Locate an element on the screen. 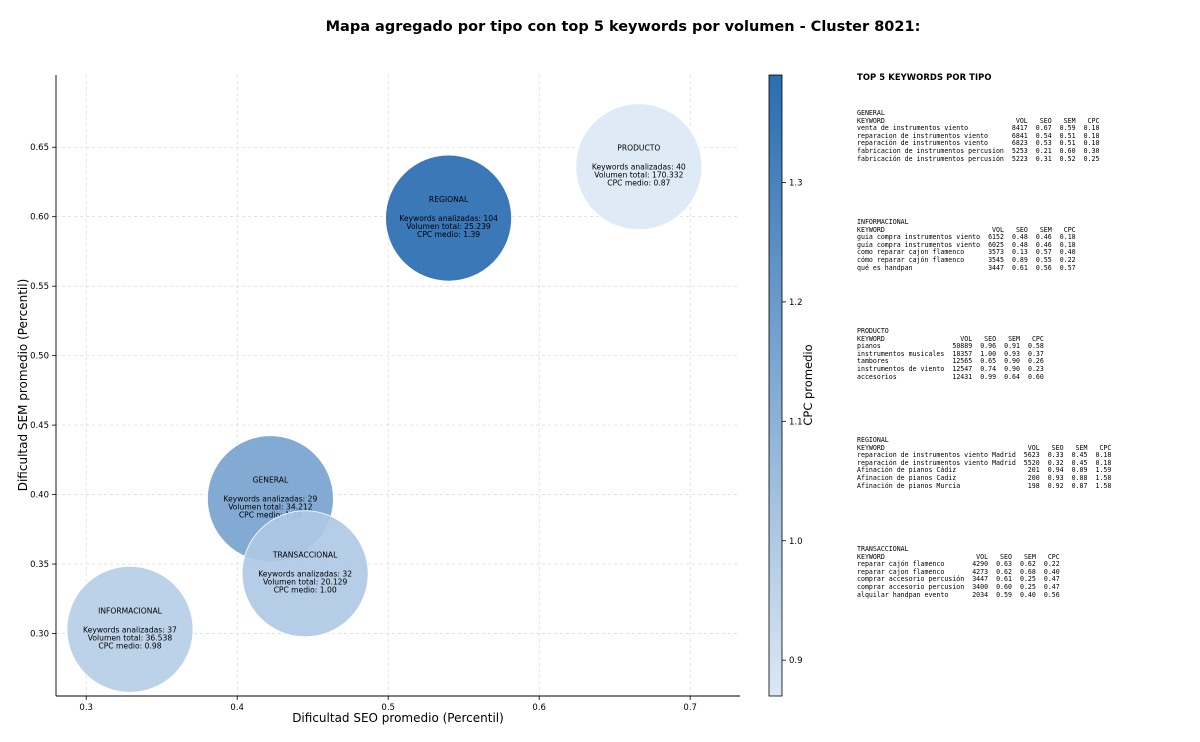 The width and height of the screenshot is (1200, 742). table-row: alquilar handpan evento 2034 0.59 0.40 0.56 is located at coordinates (958, 595).